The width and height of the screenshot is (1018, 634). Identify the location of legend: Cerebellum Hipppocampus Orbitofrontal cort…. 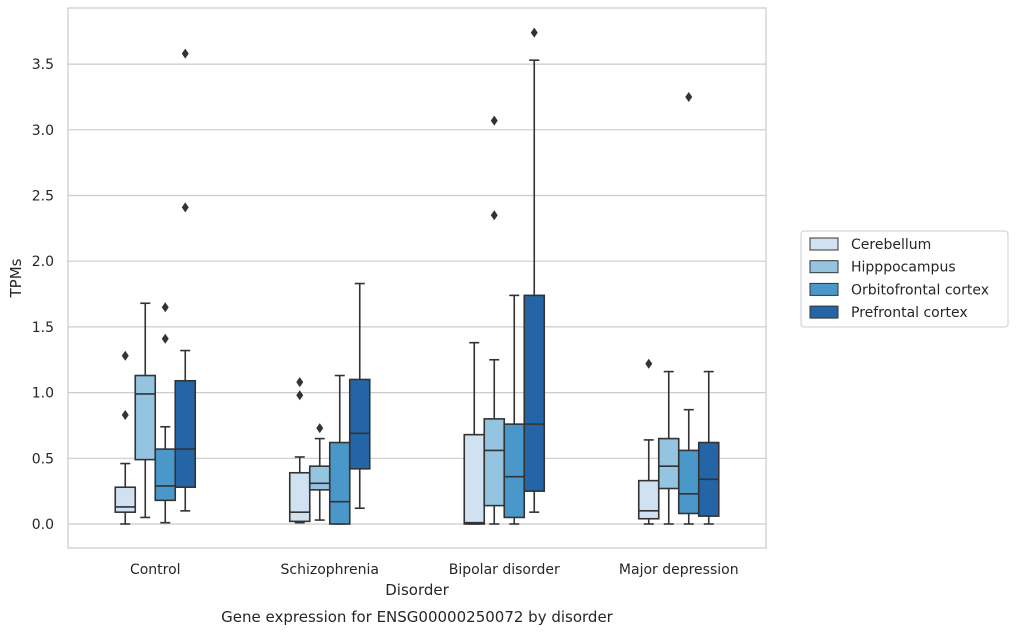
(904, 279).